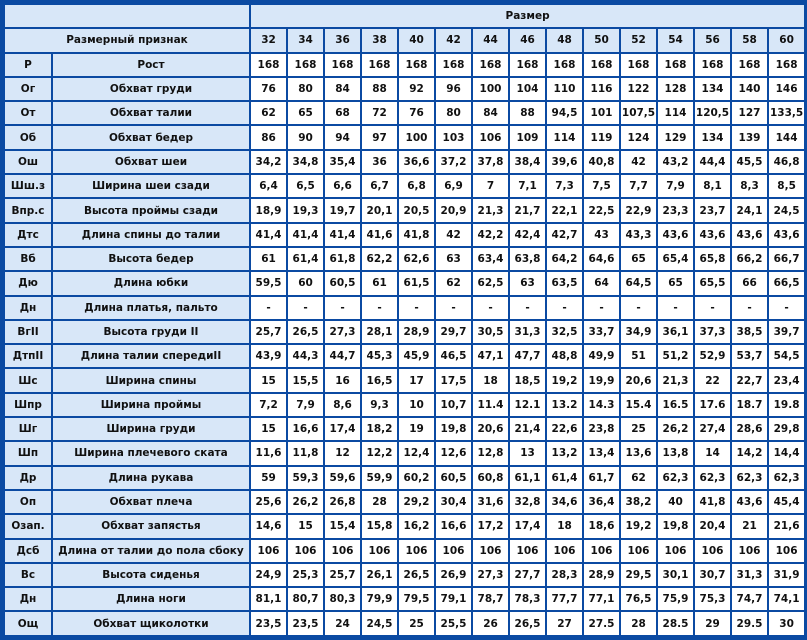 This screenshot has height=640, width=807. What do you see at coordinates (527, 283) in the screenshot?
I see `measure-value: 63` at bounding box center [527, 283].